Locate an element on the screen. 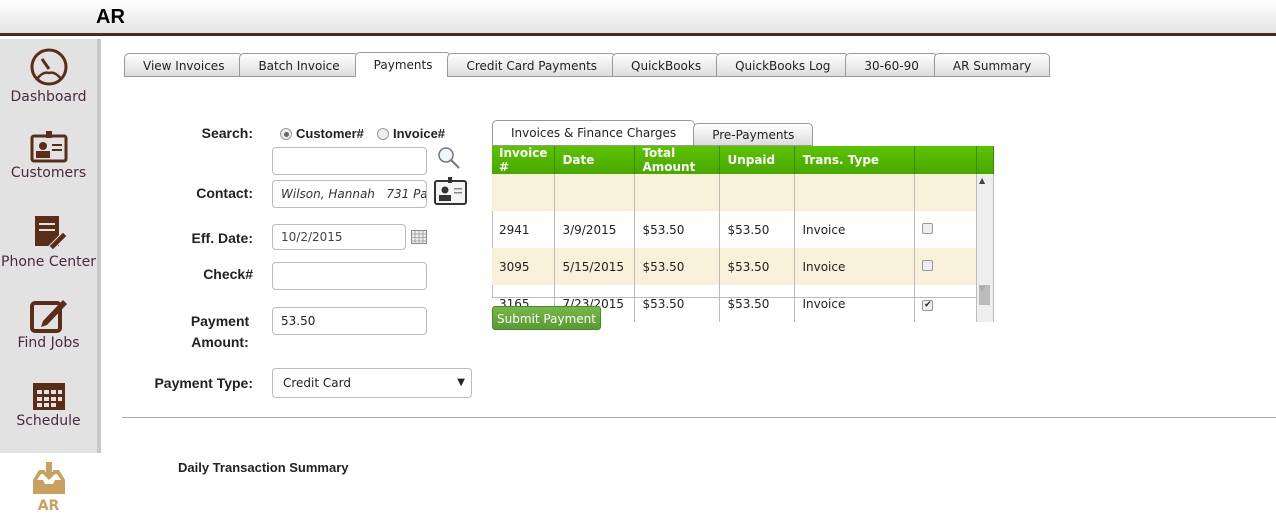 The width and height of the screenshot is (1276, 518). table-row: 2941 3/9/2015 $53.50 $53.50 Invoice is located at coordinates (743, 229).